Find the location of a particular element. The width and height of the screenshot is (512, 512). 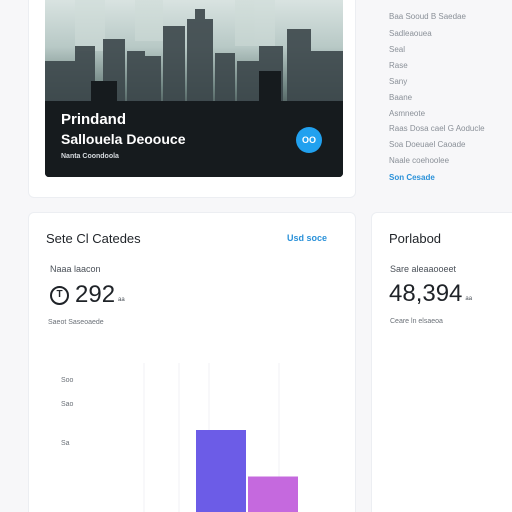

stats-title: Sete Cl Catedes is located at coordinates (93, 238).